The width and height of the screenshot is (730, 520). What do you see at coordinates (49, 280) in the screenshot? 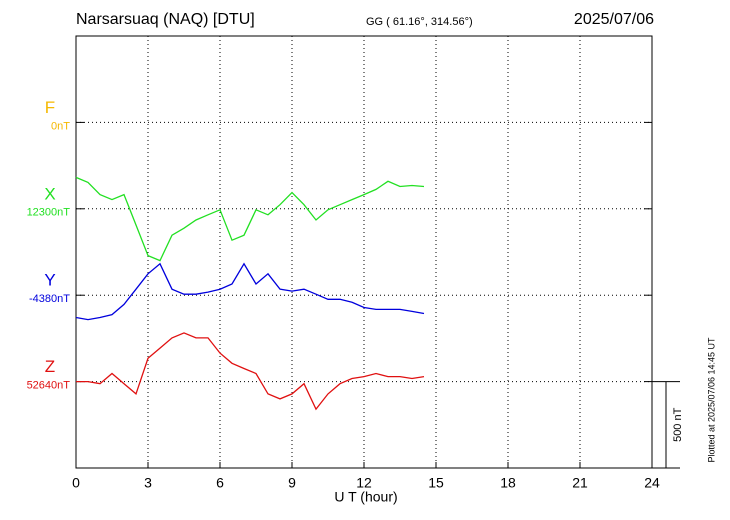
I see `series-name: Y` at bounding box center [49, 280].